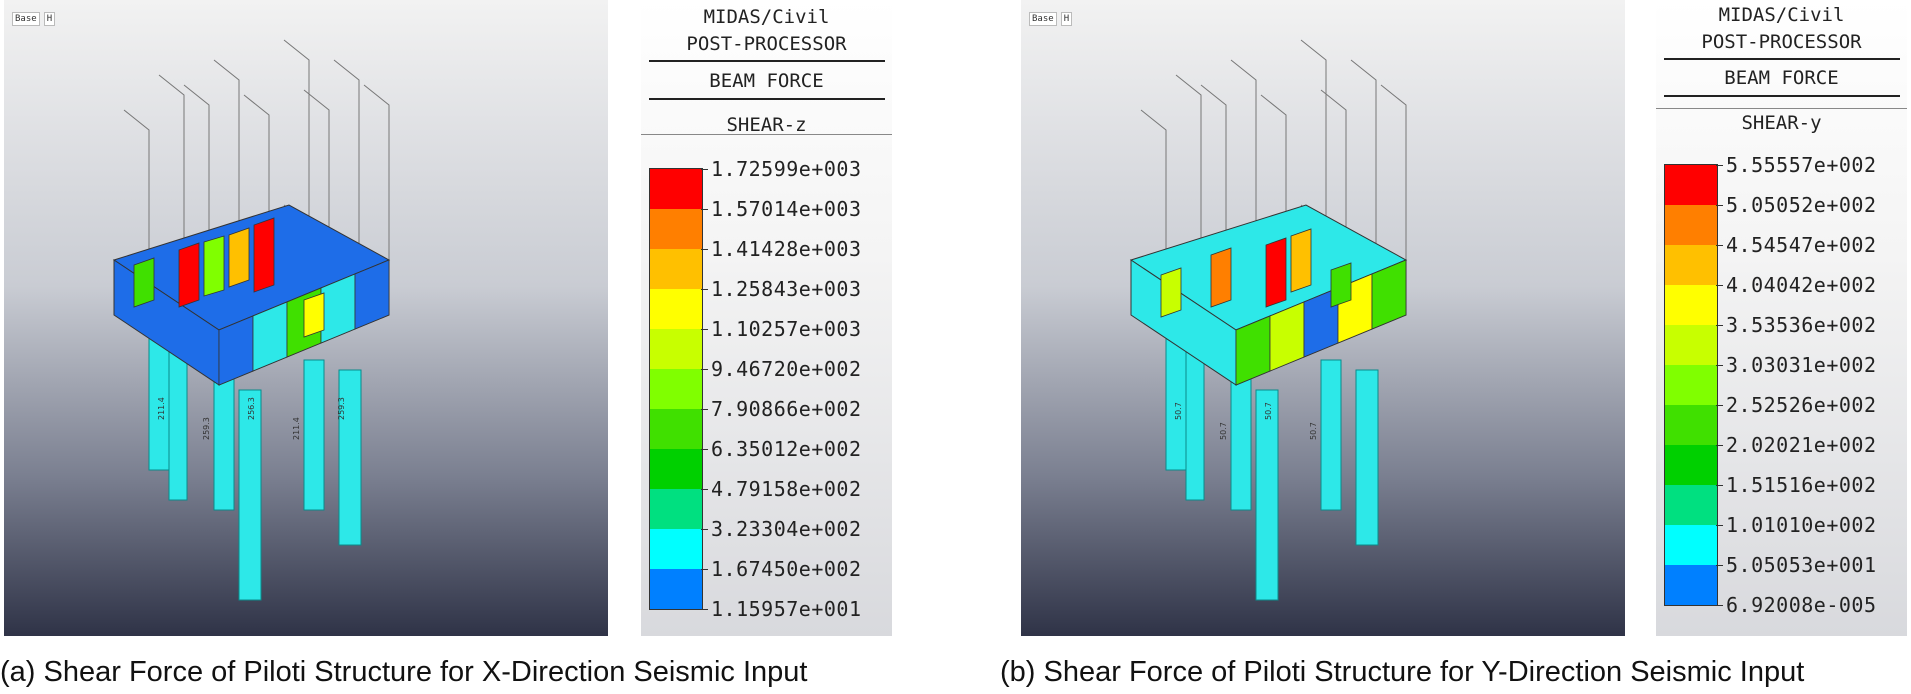 The height and width of the screenshot is (694, 1911). What do you see at coordinates (766, 17) in the screenshot?
I see `legend-title-line1: MIDAS/Civil` at bounding box center [766, 17].